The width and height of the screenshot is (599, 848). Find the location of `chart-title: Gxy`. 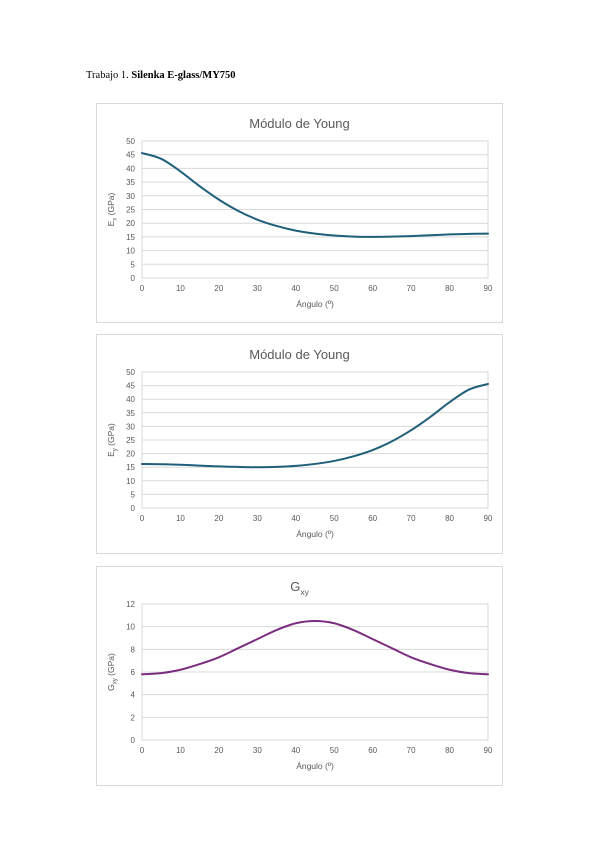

chart-title: Gxy is located at coordinates (299, 588).